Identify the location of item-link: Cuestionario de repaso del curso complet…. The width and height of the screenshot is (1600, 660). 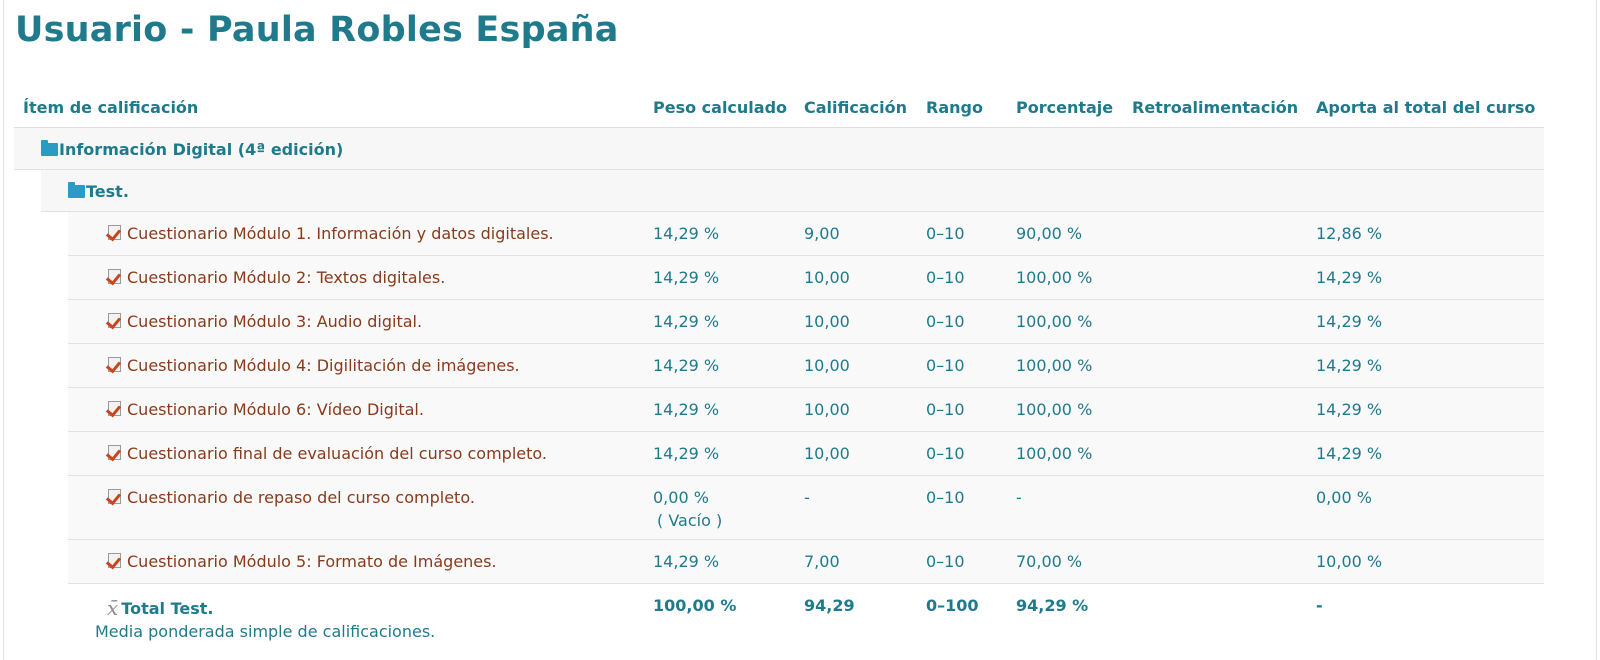
(290, 497).